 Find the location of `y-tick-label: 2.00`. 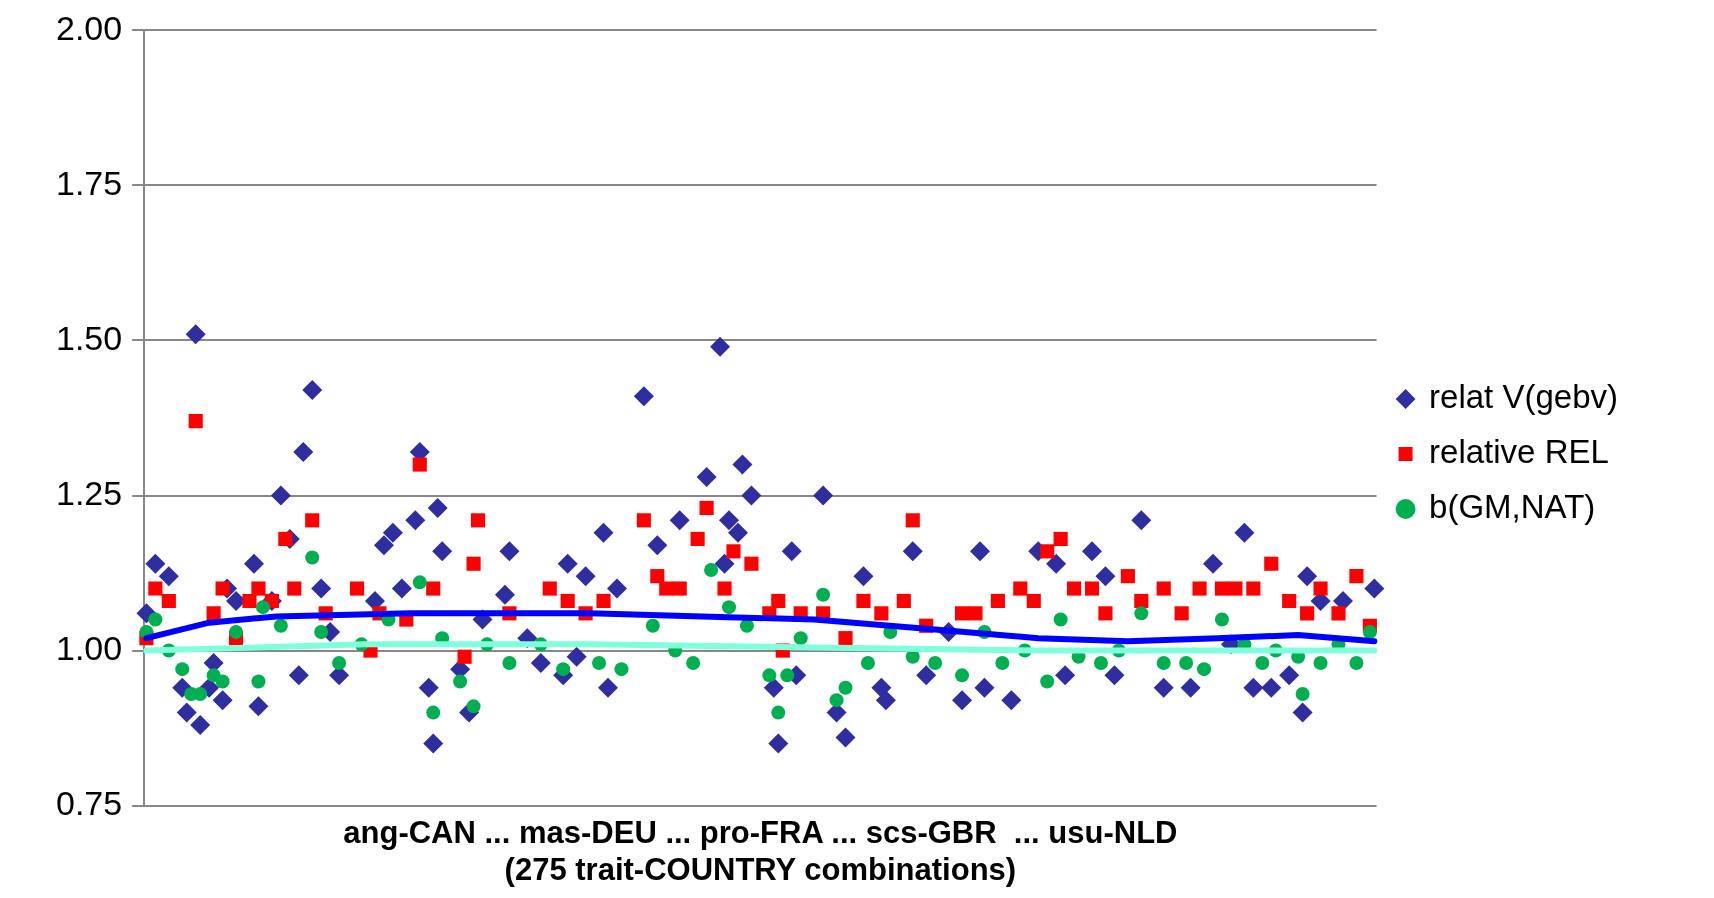

y-tick-label: 2.00 is located at coordinates (89, 27).